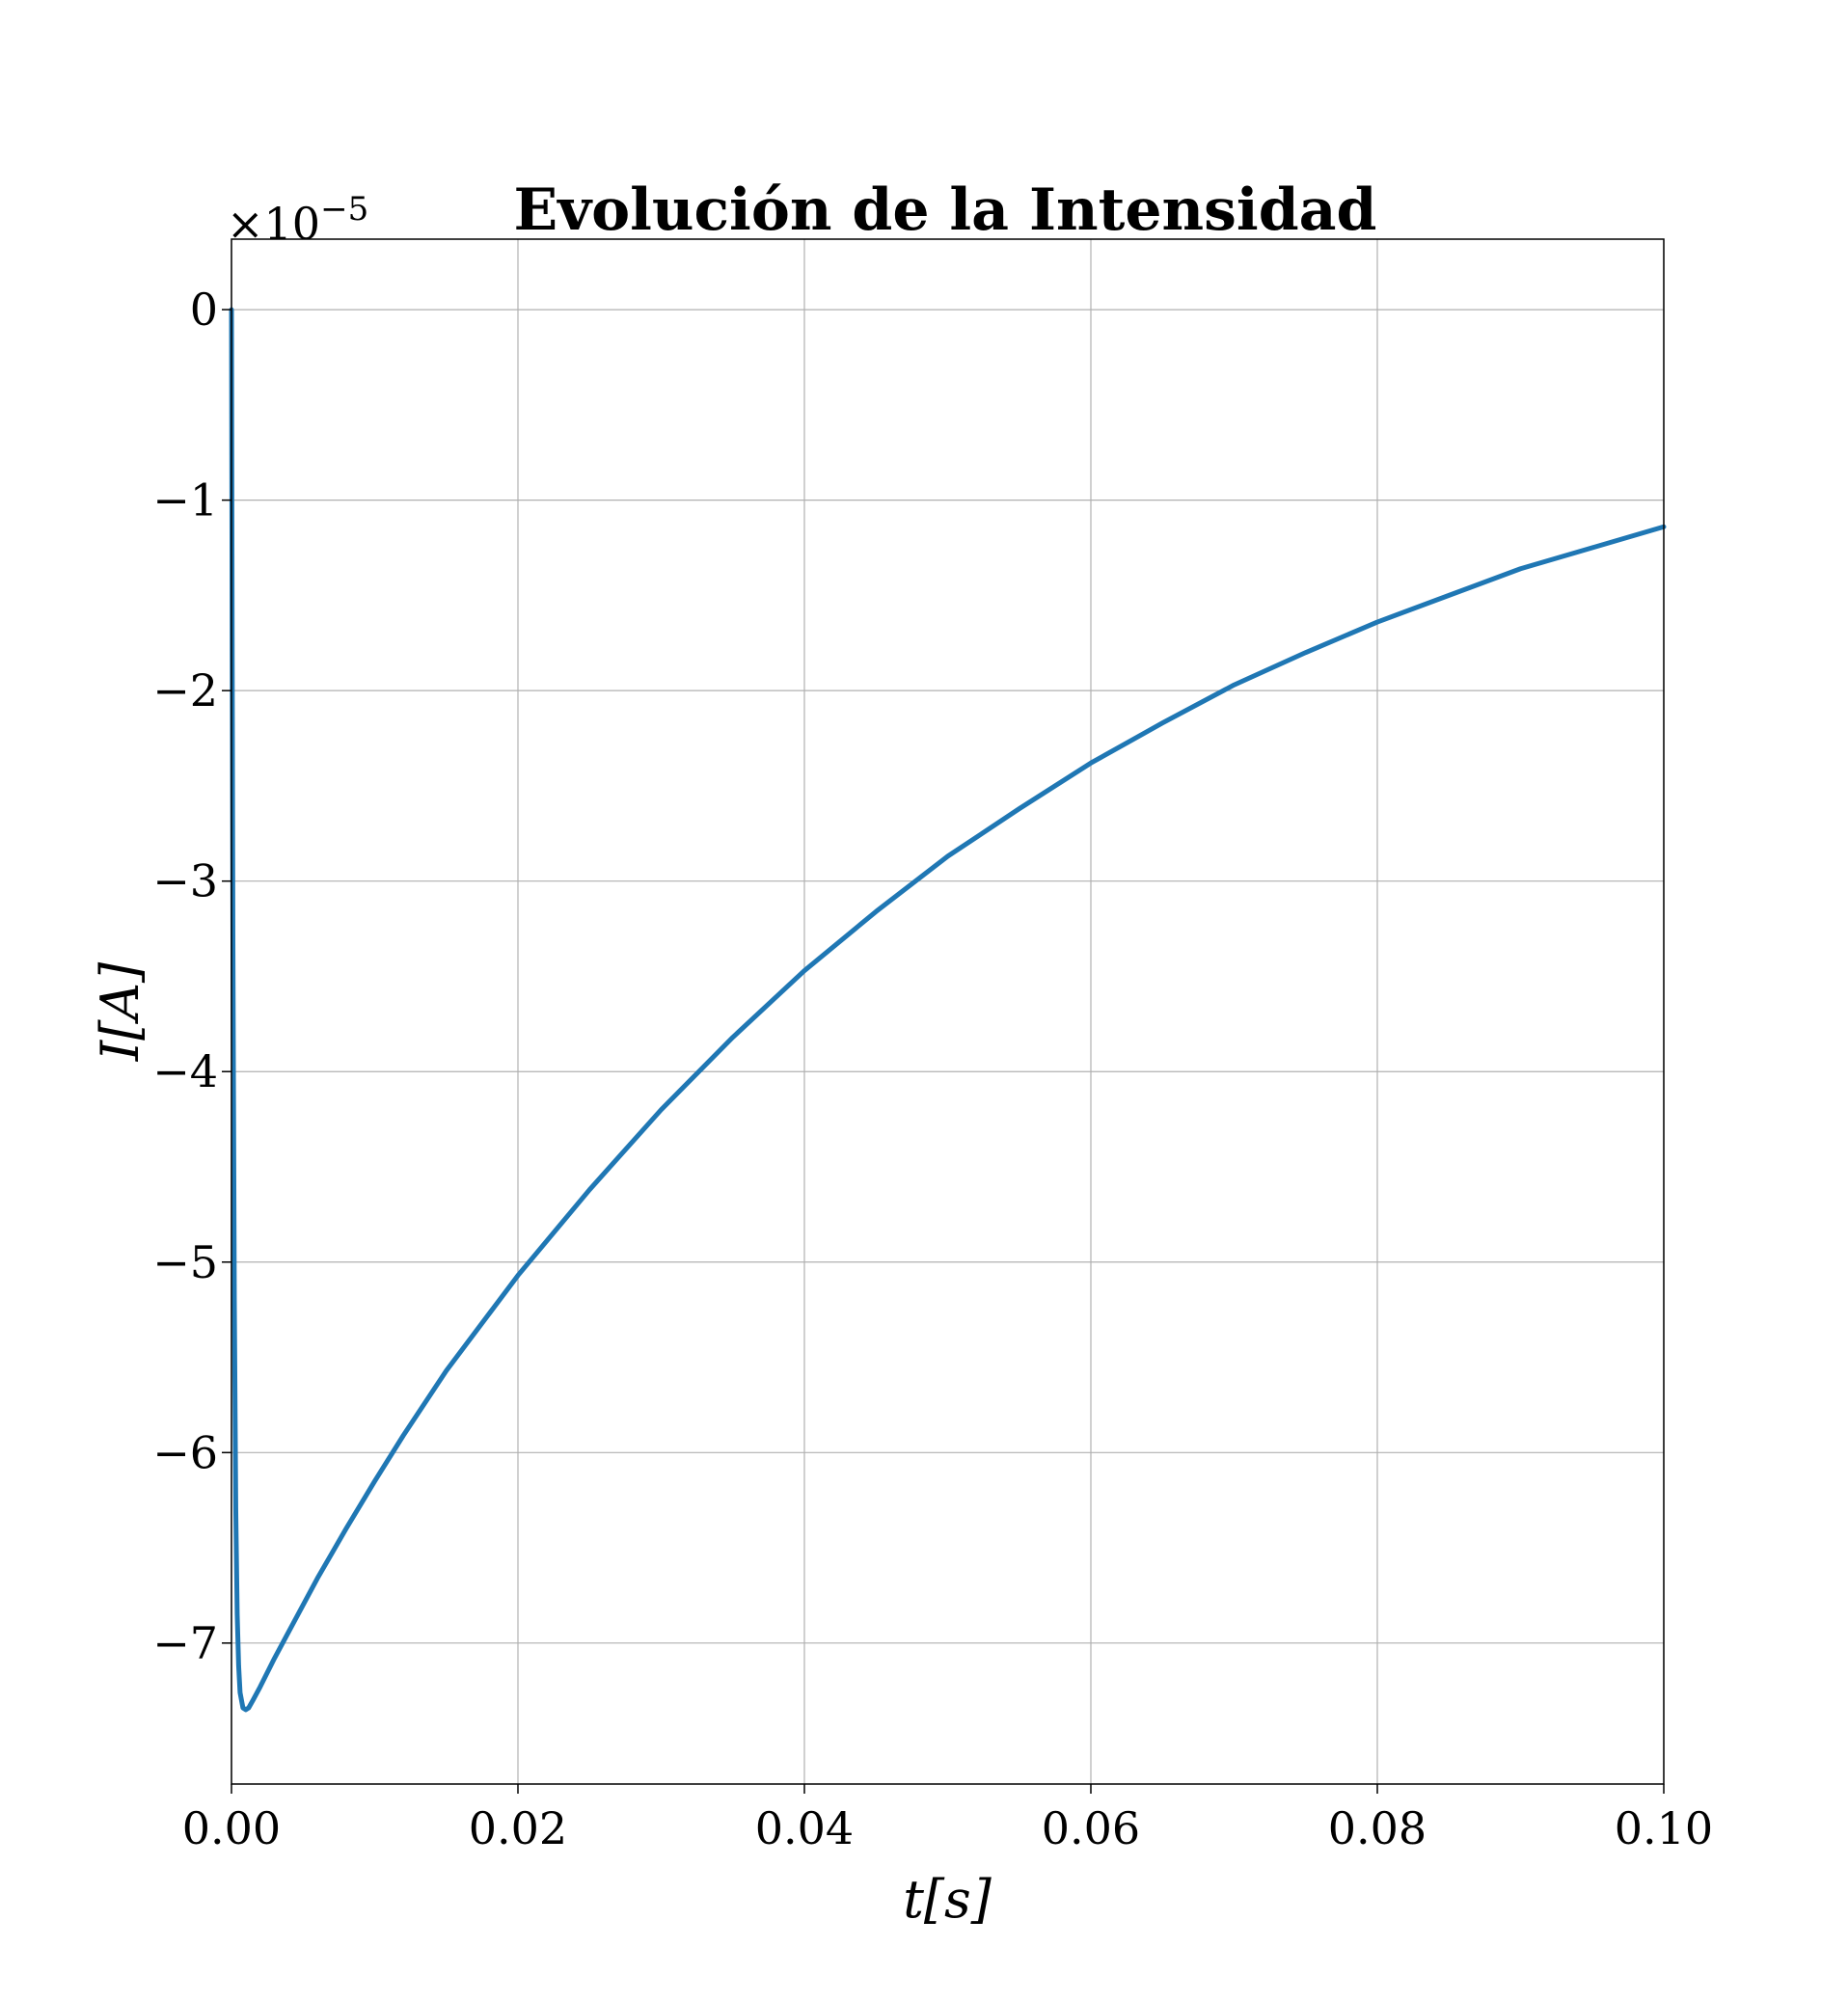 The width and height of the screenshot is (1848, 2001). I want to click on x-tick-label: 0.08, so click(1377, 1828).